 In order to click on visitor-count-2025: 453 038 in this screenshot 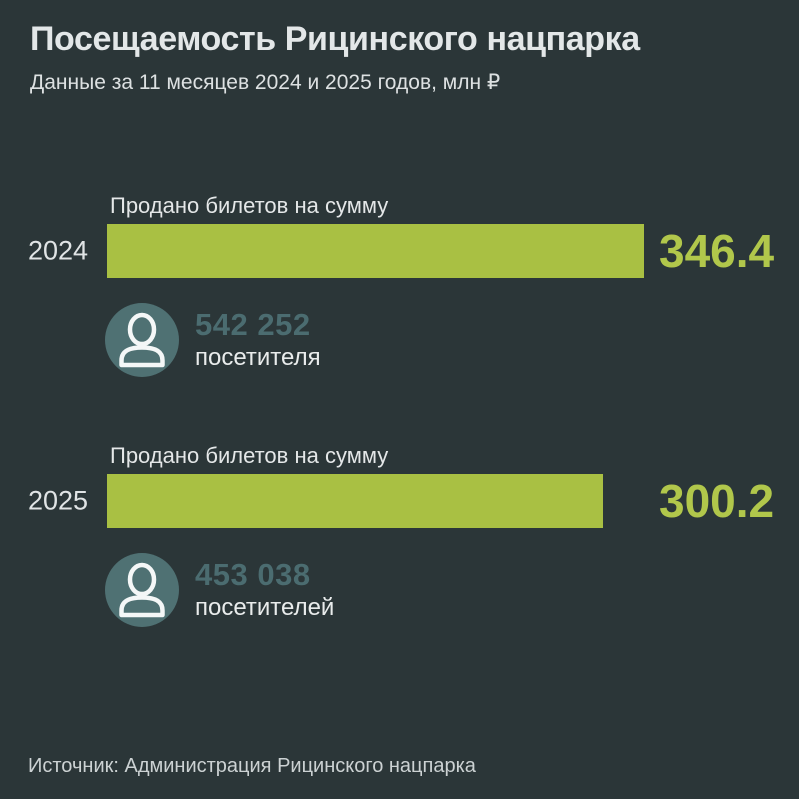, I will do `click(253, 574)`.